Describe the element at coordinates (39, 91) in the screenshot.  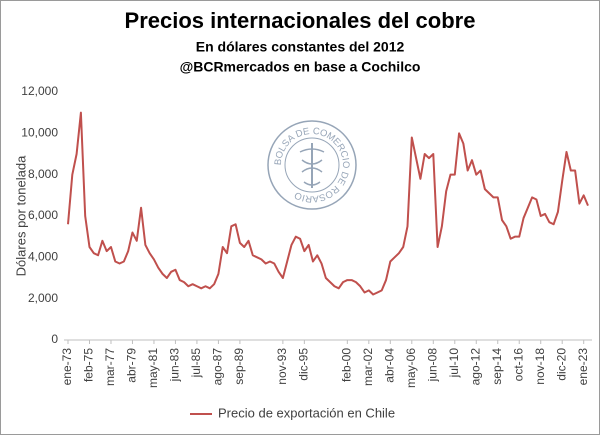
I see `y-tick-label: 12,000` at that location.